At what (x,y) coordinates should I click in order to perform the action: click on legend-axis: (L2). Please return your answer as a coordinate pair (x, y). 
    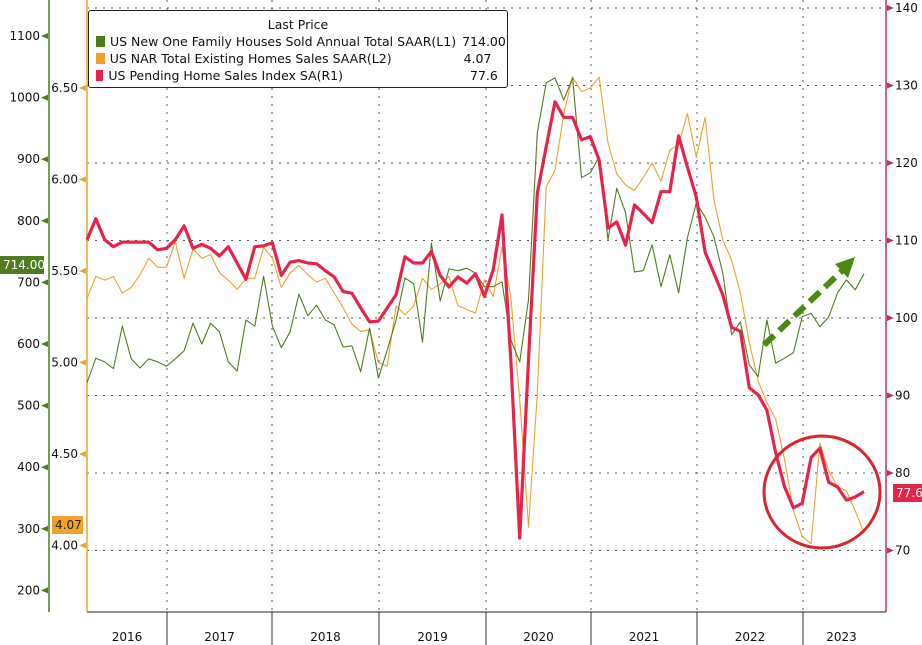
    Looking at the image, I should click on (379, 58).